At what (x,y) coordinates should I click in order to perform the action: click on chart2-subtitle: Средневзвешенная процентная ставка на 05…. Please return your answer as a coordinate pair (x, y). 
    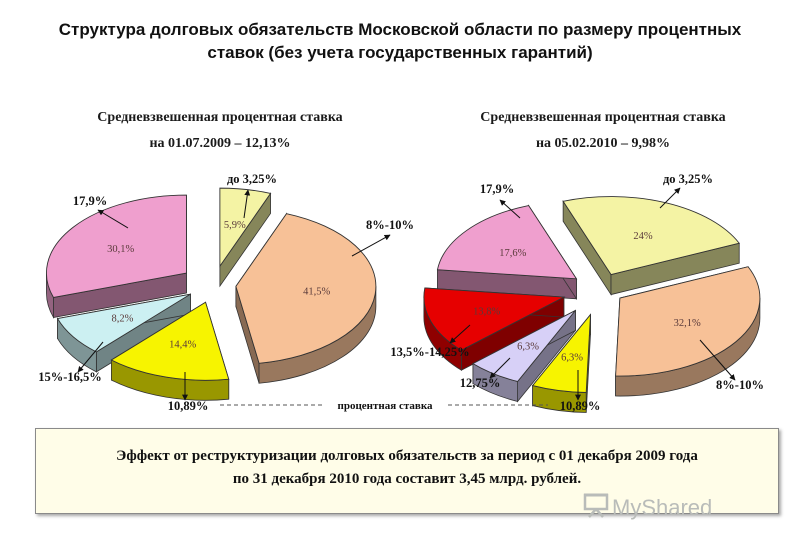
    Looking at the image, I should click on (603, 131).